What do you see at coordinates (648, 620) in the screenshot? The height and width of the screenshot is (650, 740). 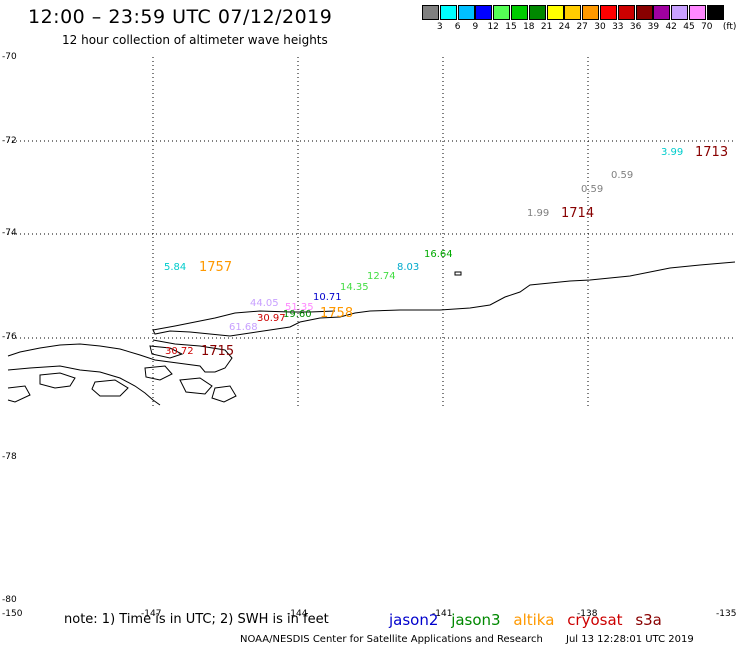 I see `satellite-s3a: s3a` at bounding box center [648, 620].